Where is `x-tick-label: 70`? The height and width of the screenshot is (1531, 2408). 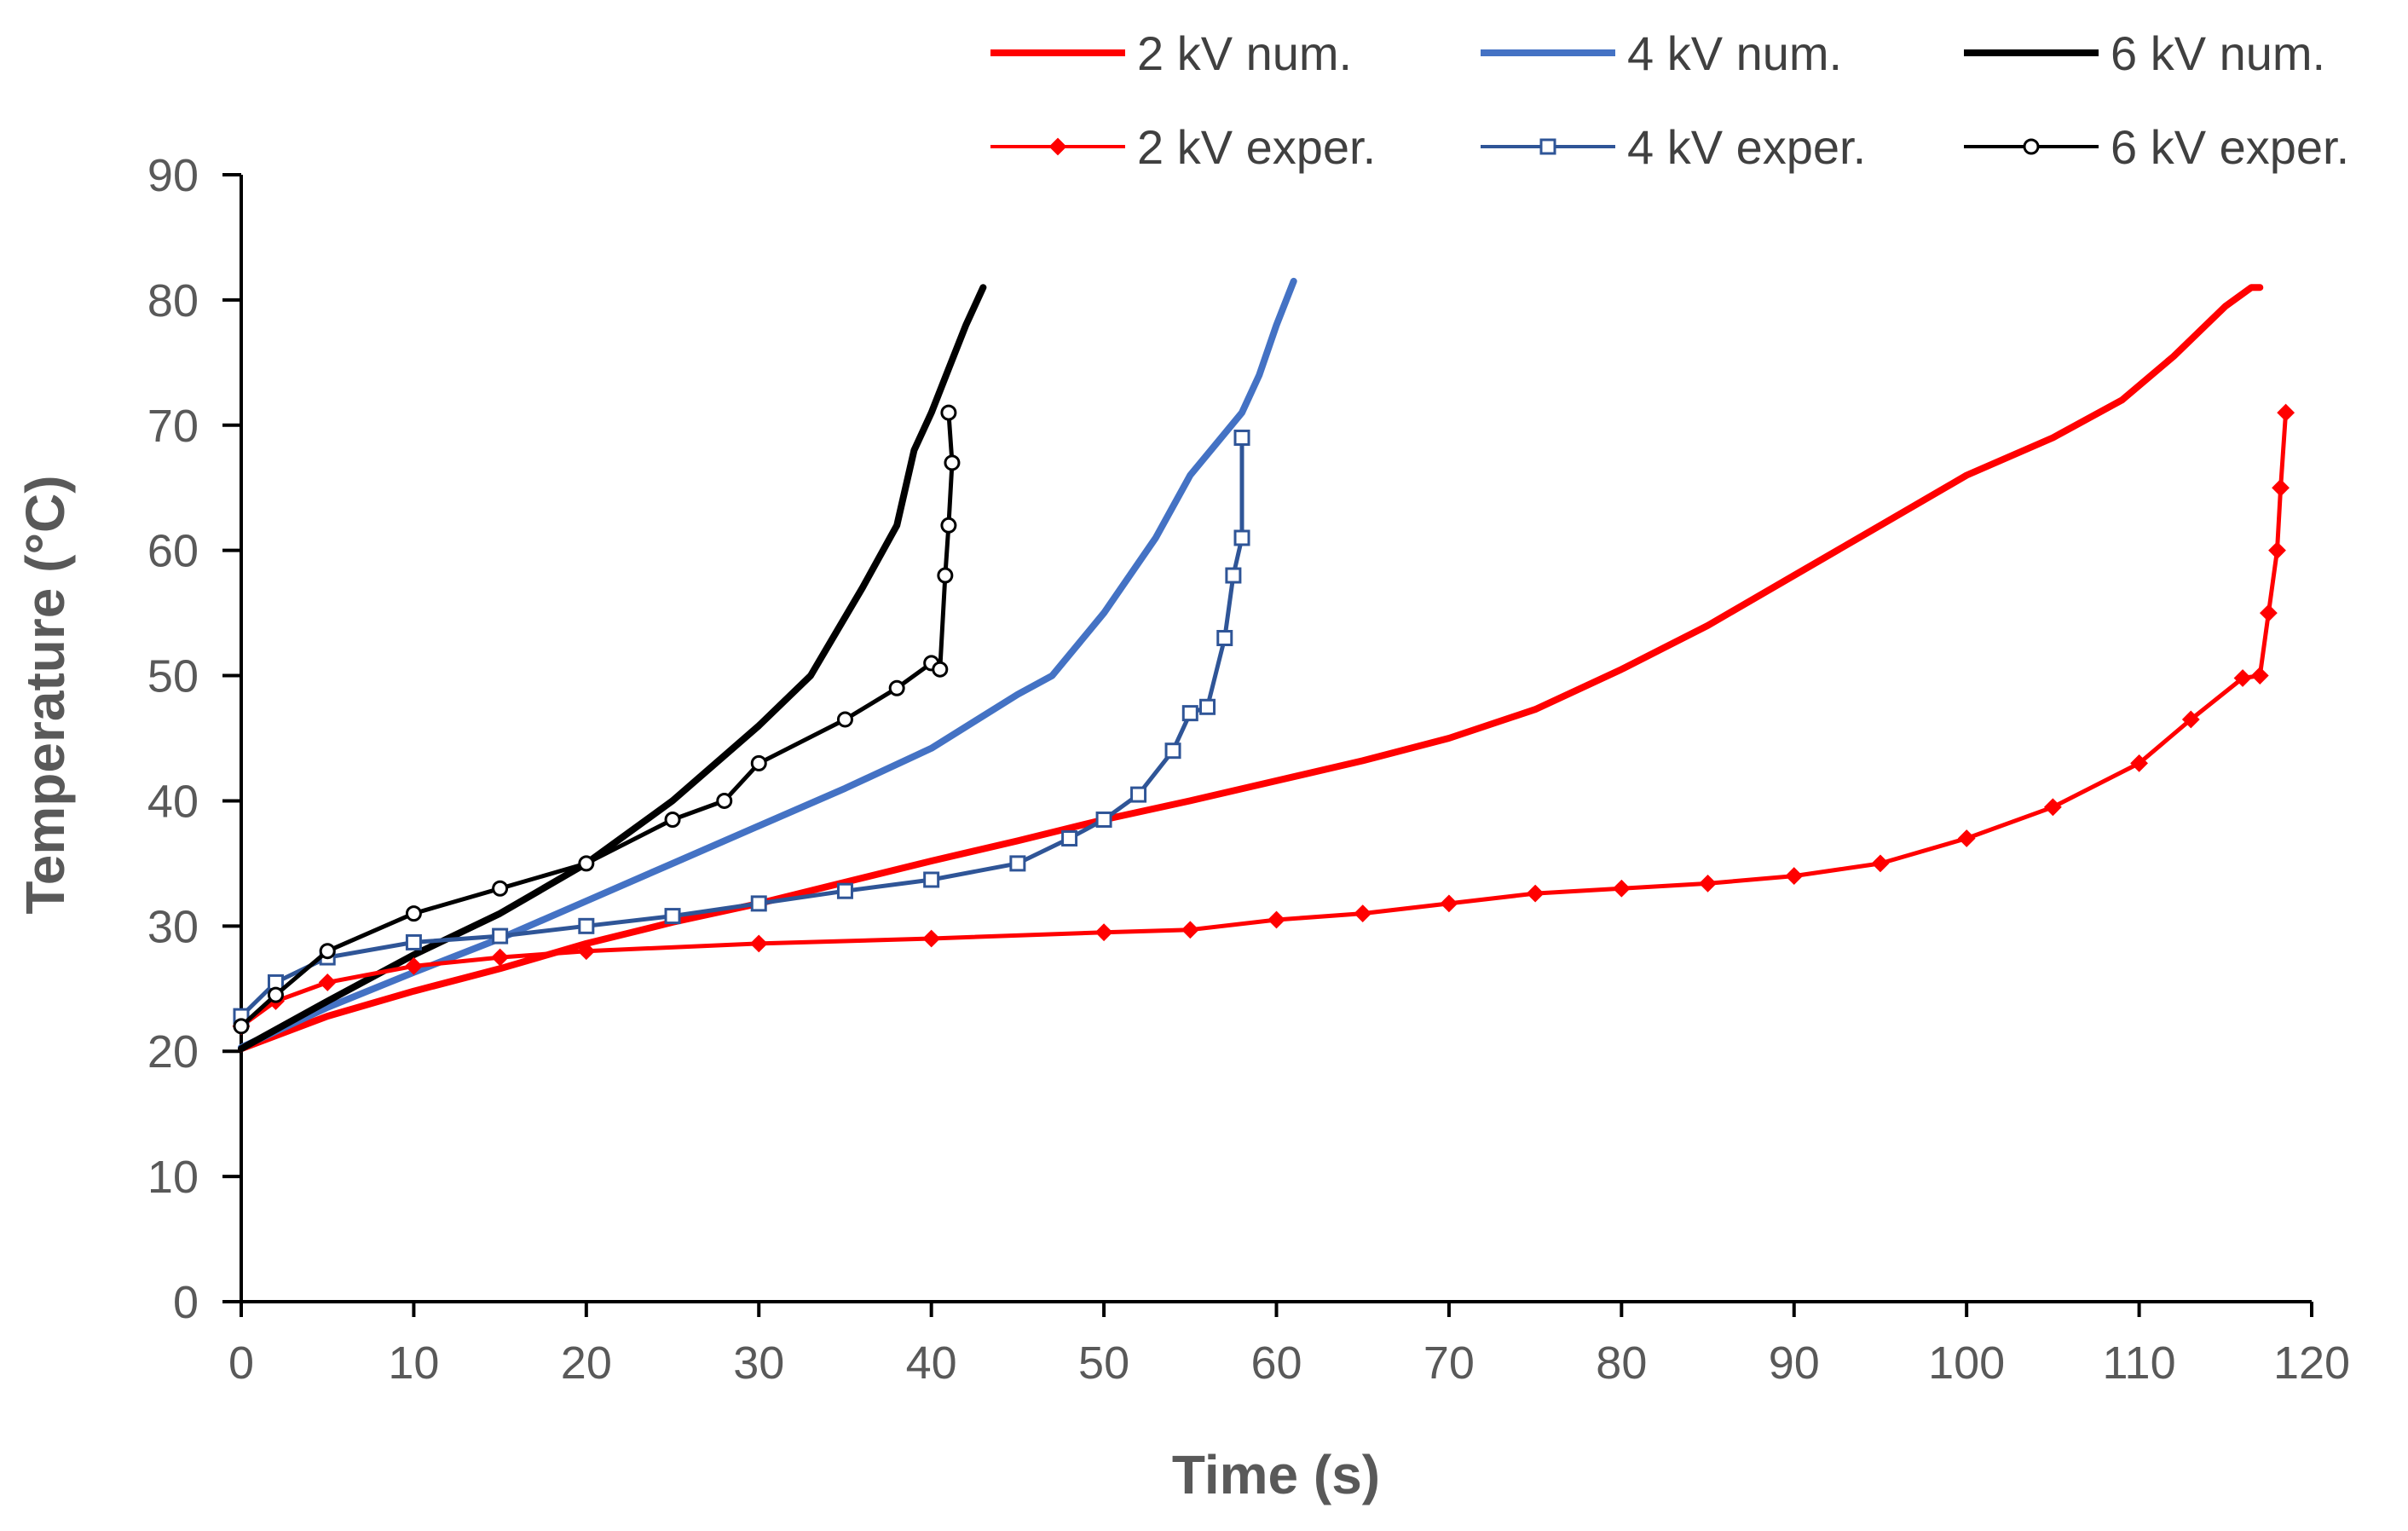 x-tick-label: 70 is located at coordinates (1449, 1363).